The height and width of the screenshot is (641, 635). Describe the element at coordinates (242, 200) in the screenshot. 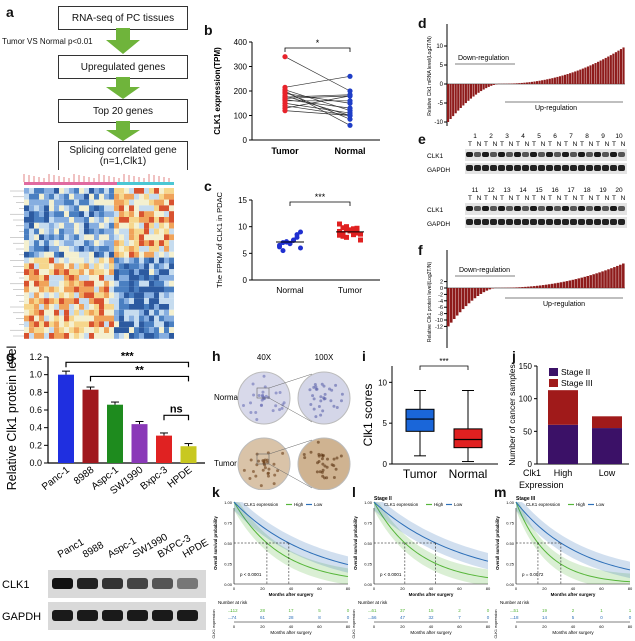

I see `y-tick-label: 15` at that location.